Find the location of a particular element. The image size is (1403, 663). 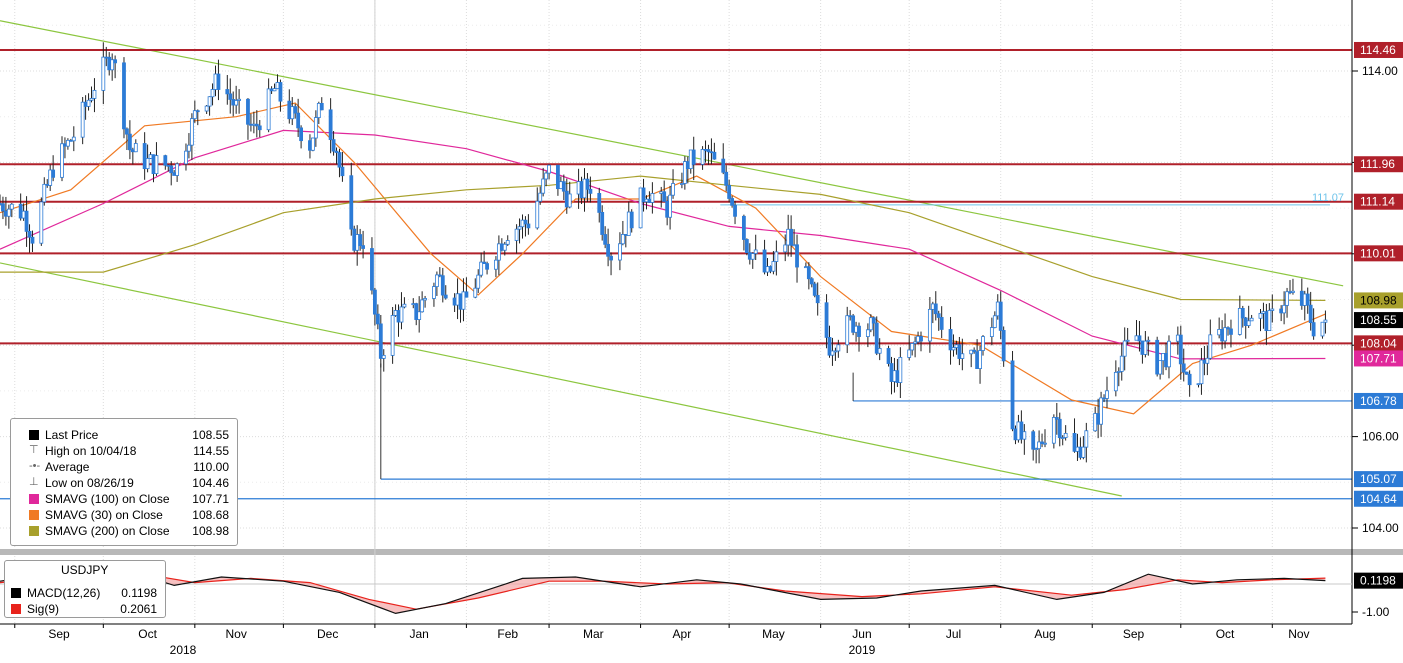

x-month-label: Jul is located at coordinates (953, 634).